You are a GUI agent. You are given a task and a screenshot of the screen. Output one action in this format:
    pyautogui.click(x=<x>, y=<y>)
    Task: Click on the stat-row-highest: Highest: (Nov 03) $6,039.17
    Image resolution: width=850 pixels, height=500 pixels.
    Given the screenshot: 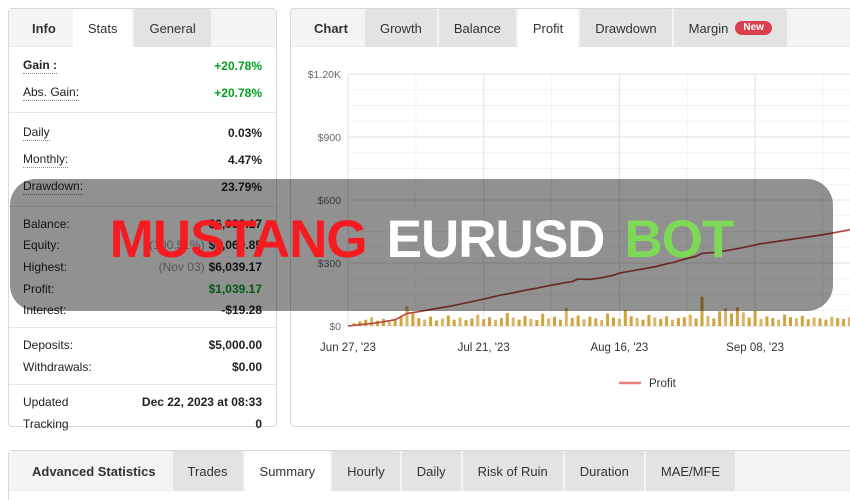 What is the action you would take?
    pyautogui.click(x=142, y=267)
    